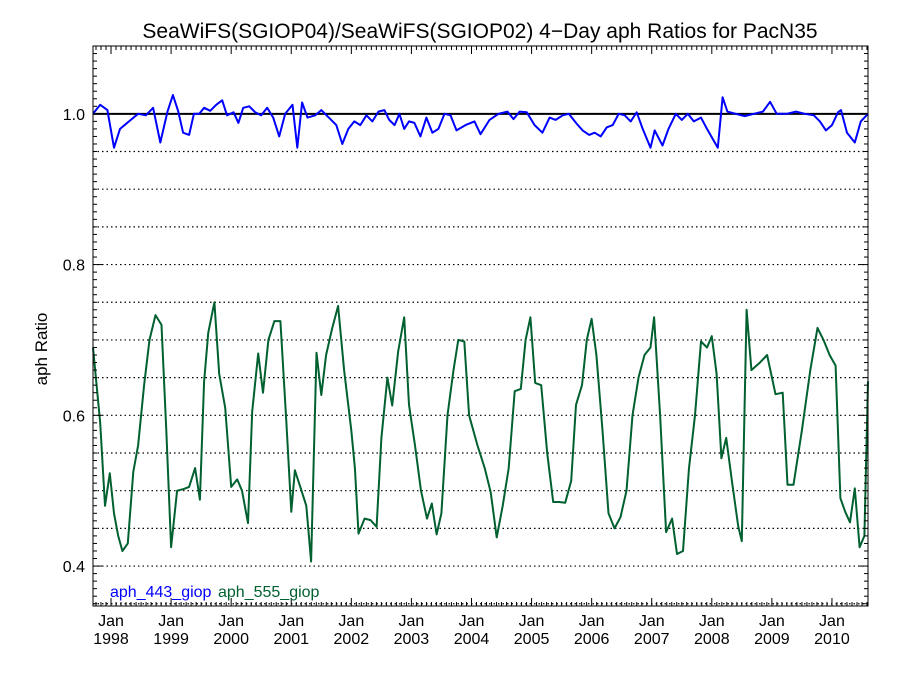 This screenshot has width=900, height=675. Describe the element at coordinates (269, 592) in the screenshot. I see `legend-entry-aph-555: aph_555_giop` at that location.